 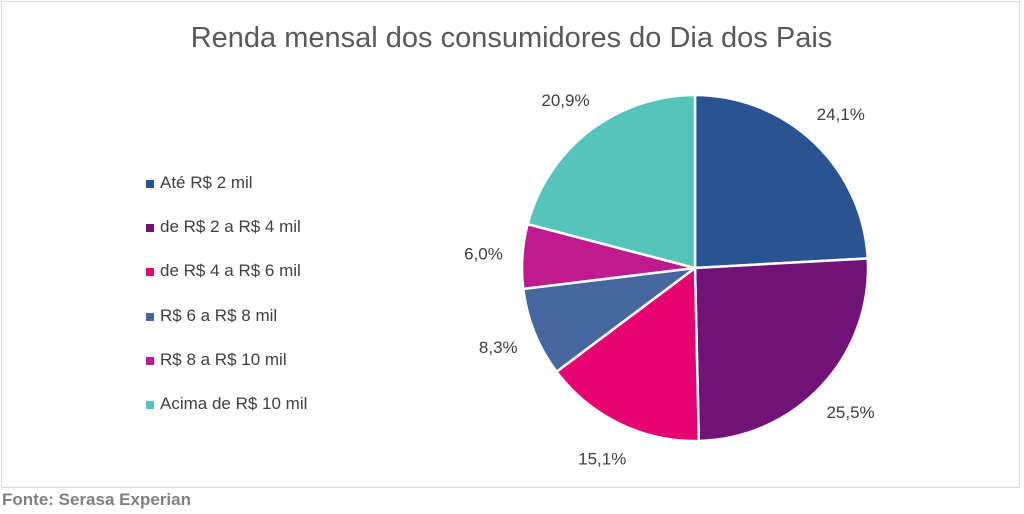 I want to click on legend-label: de R$ 2 a R$ 4 mil, so click(x=230, y=227).